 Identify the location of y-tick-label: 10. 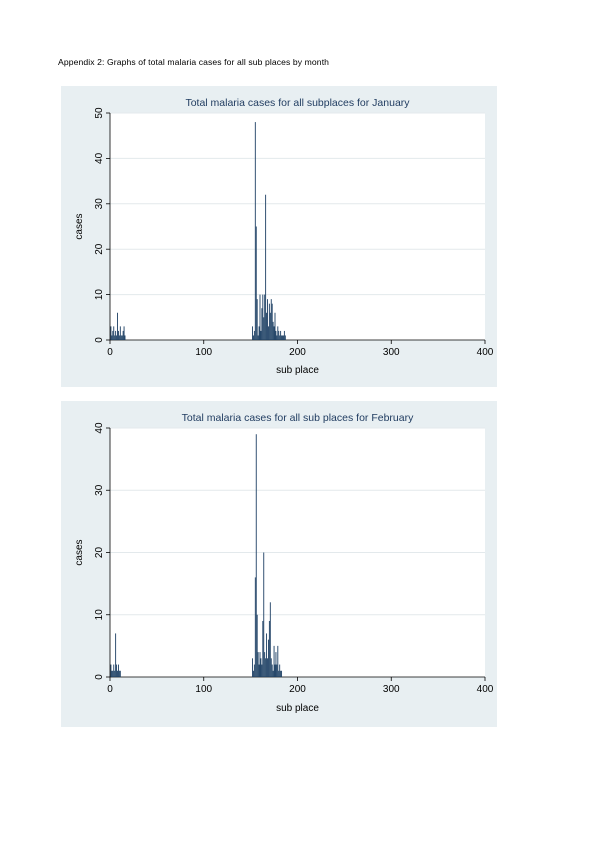
(99, 295).